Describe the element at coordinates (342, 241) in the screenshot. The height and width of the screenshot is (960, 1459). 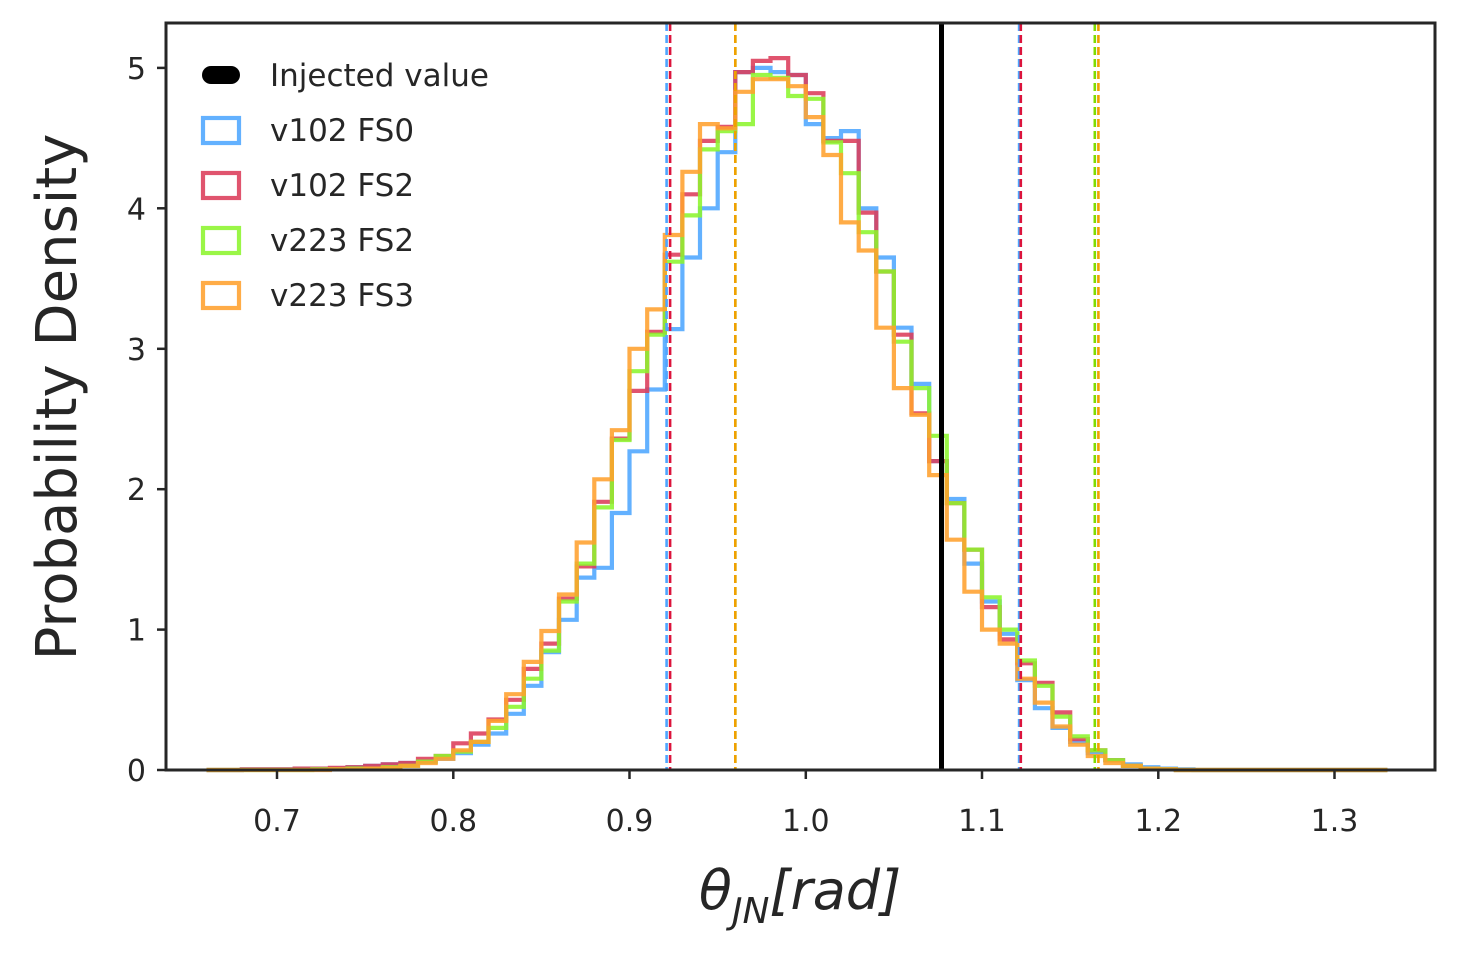
I see `legend-label-v223-fs2: v223 FS2` at that location.